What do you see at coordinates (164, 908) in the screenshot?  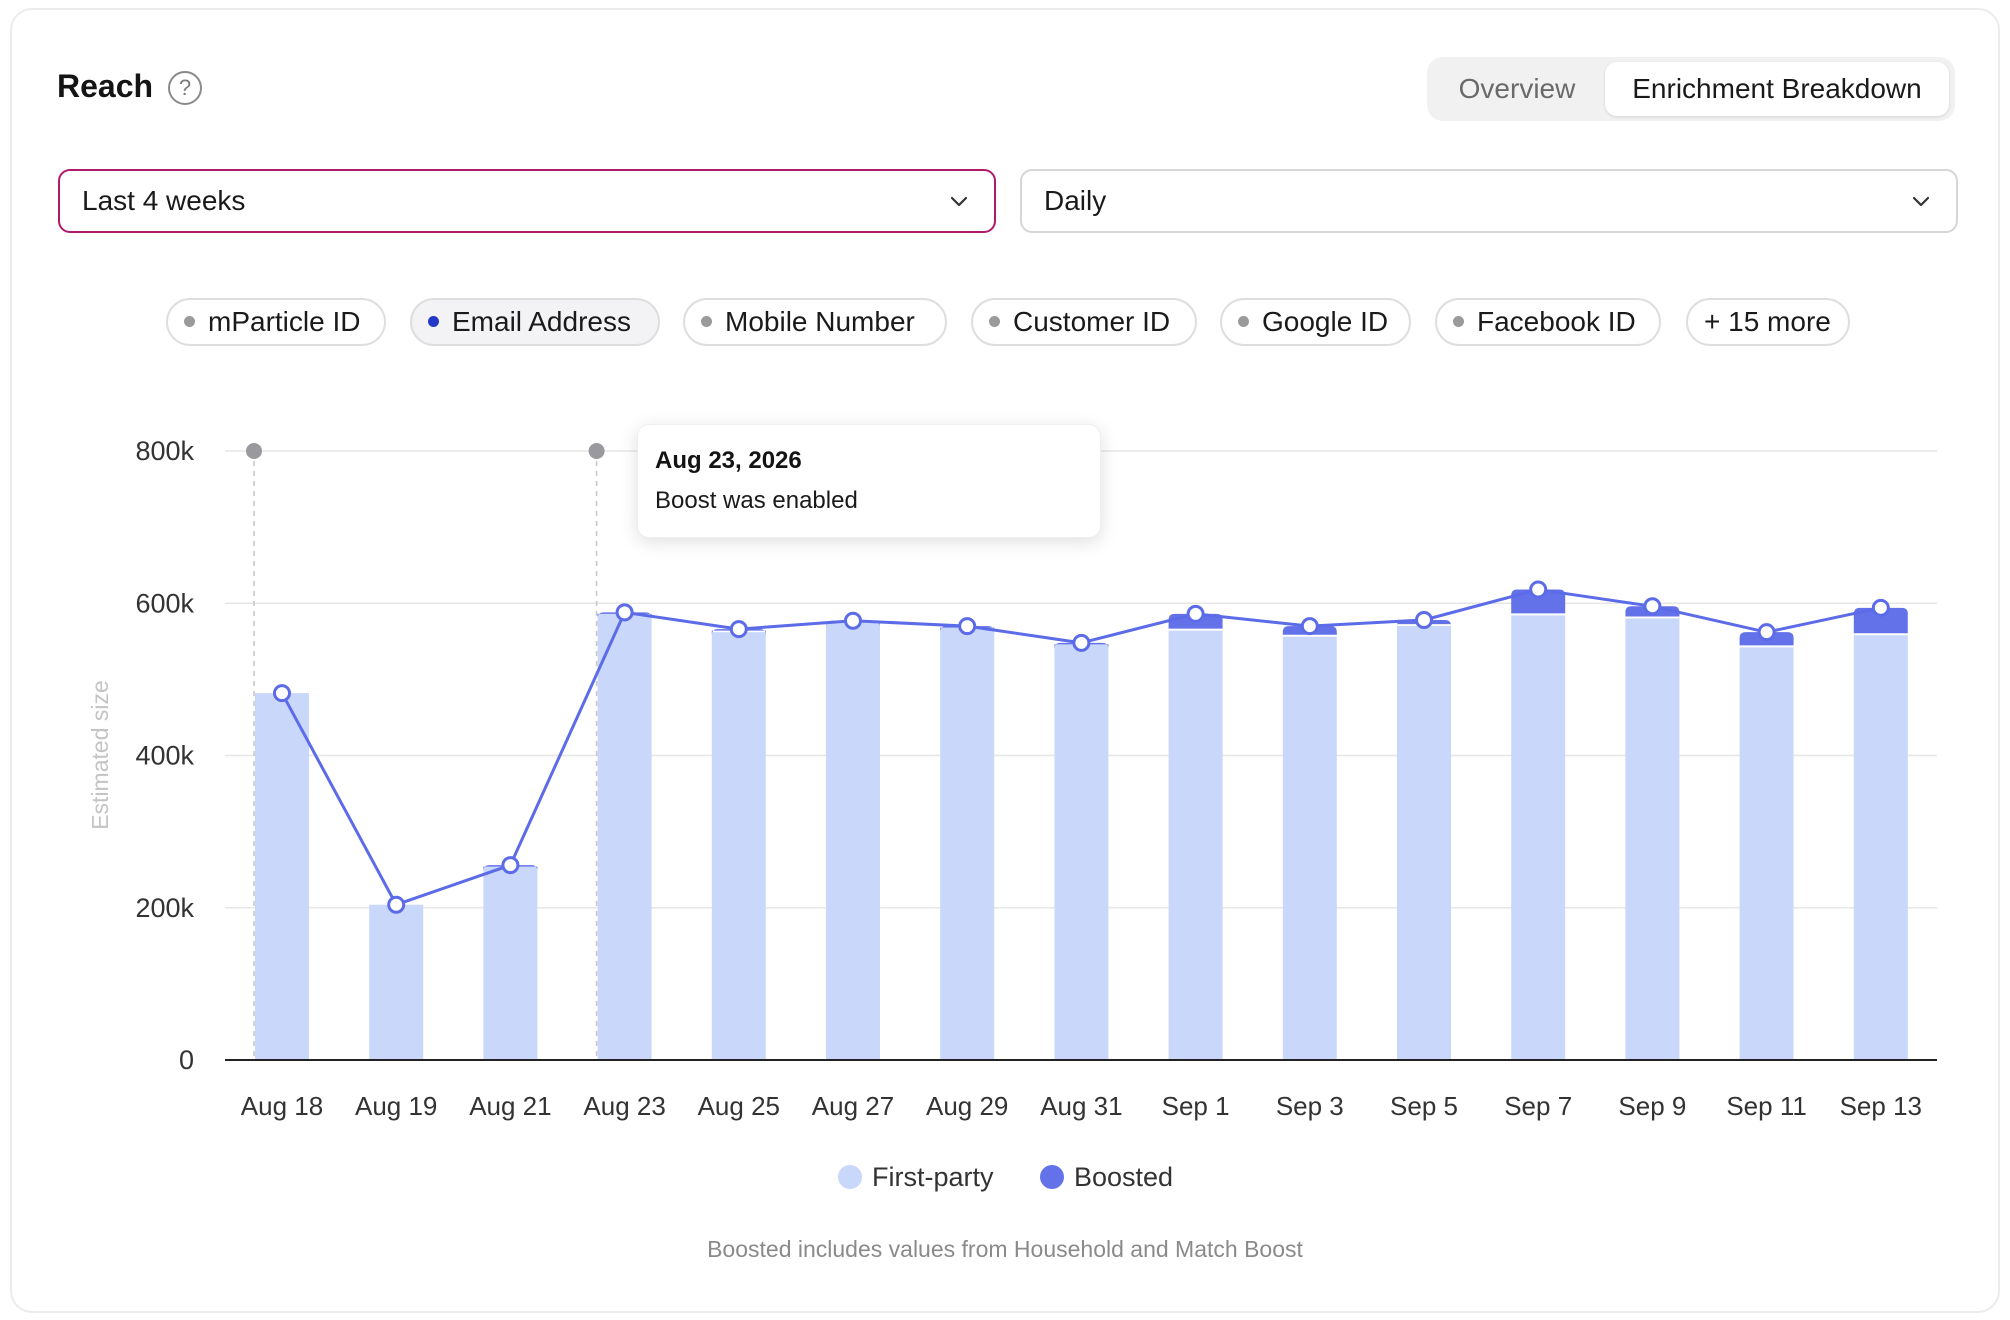 I see `y-tick-label: 200k` at bounding box center [164, 908].